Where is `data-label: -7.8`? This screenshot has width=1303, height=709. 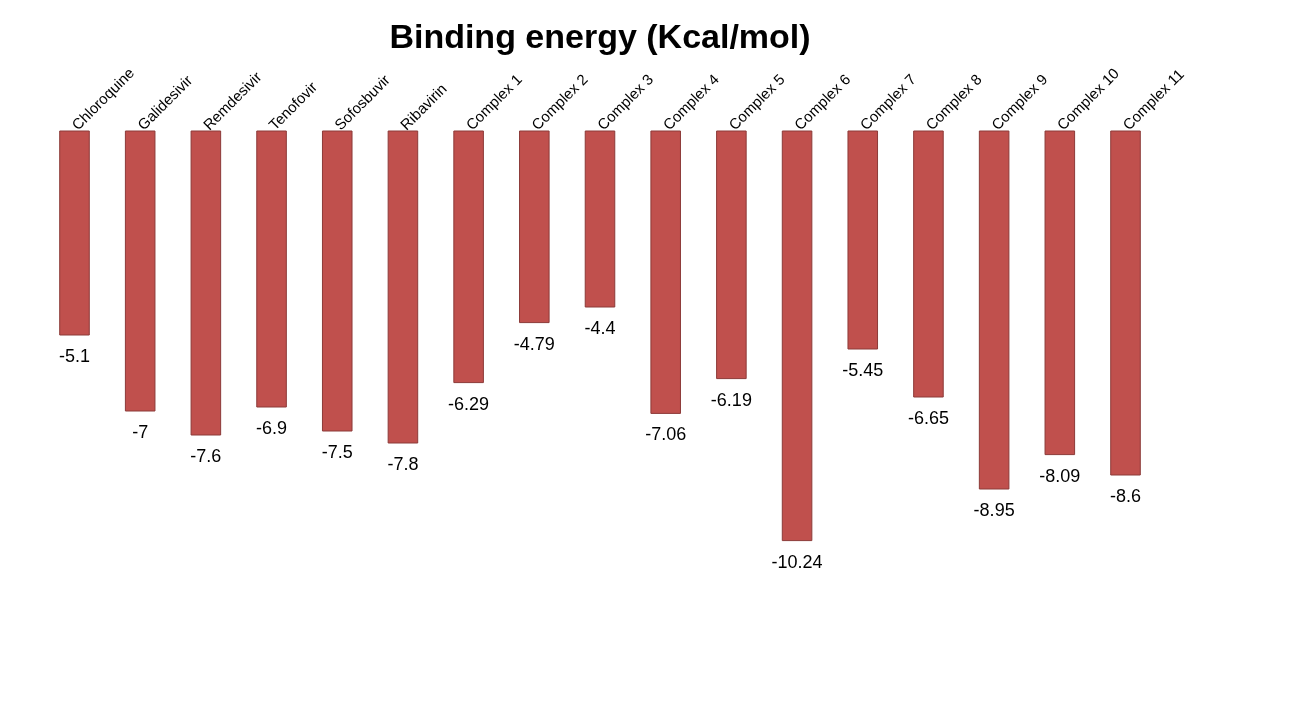 data-label: -7.8 is located at coordinates (403, 464).